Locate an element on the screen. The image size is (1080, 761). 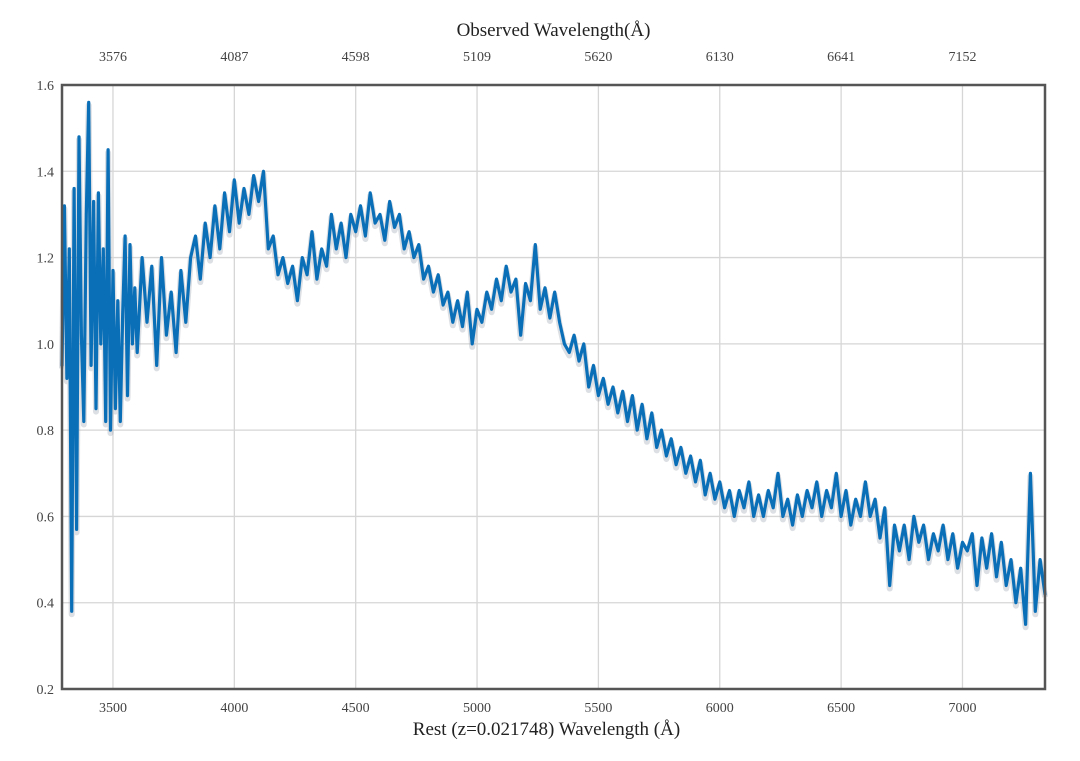
x2-tick-label: 6641 is located at coordinates (841, 57).